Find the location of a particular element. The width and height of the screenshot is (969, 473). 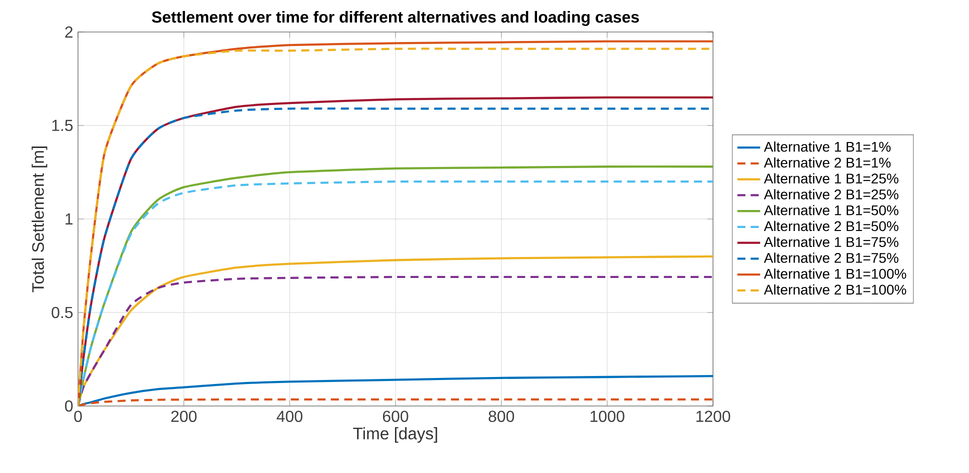

legend-label: Alternative 1 B1=25% is located at coordinates (831, 178).